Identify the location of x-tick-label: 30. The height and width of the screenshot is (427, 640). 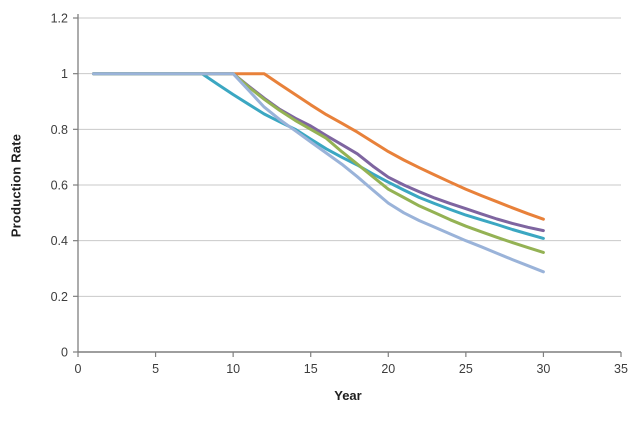
(543, 369).